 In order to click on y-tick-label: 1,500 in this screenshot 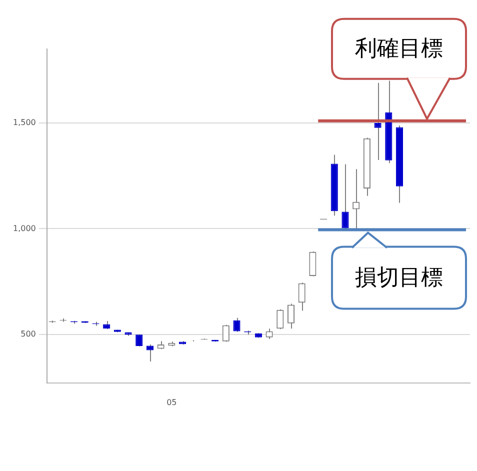, I will do `click(24, 123)`.